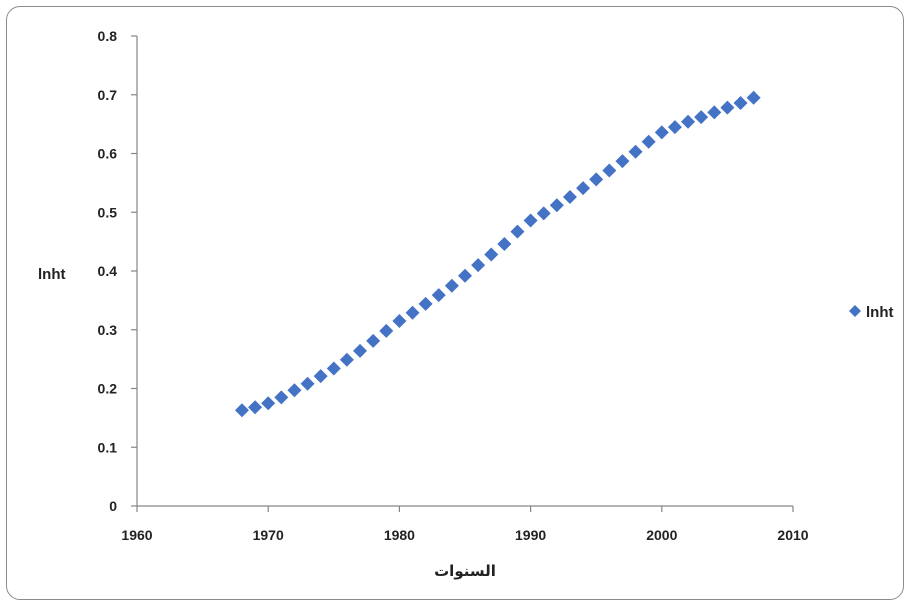 The image size is (912, 606). What do you see at coordinates (113, 506) in the screenshot?
I see `y-tick-label: 0` at bounding box center [113, 506].